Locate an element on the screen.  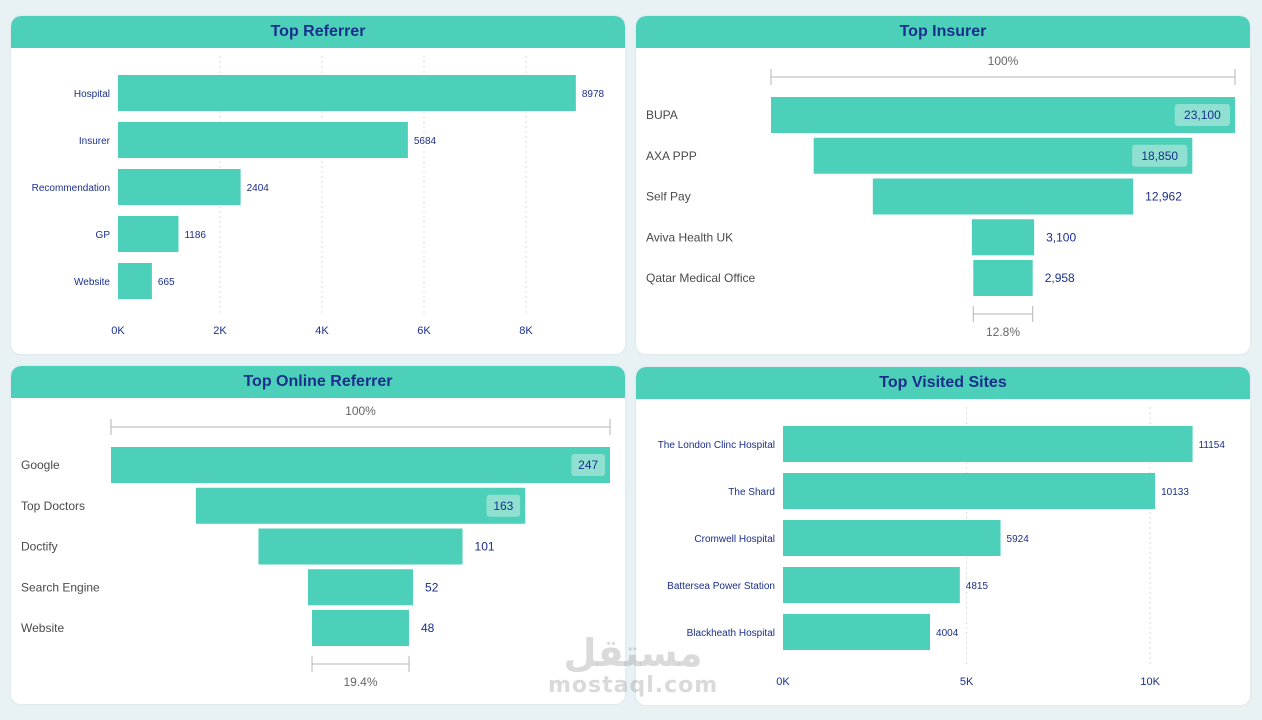
category-label: BUPA is located at coordinates (662, 115).